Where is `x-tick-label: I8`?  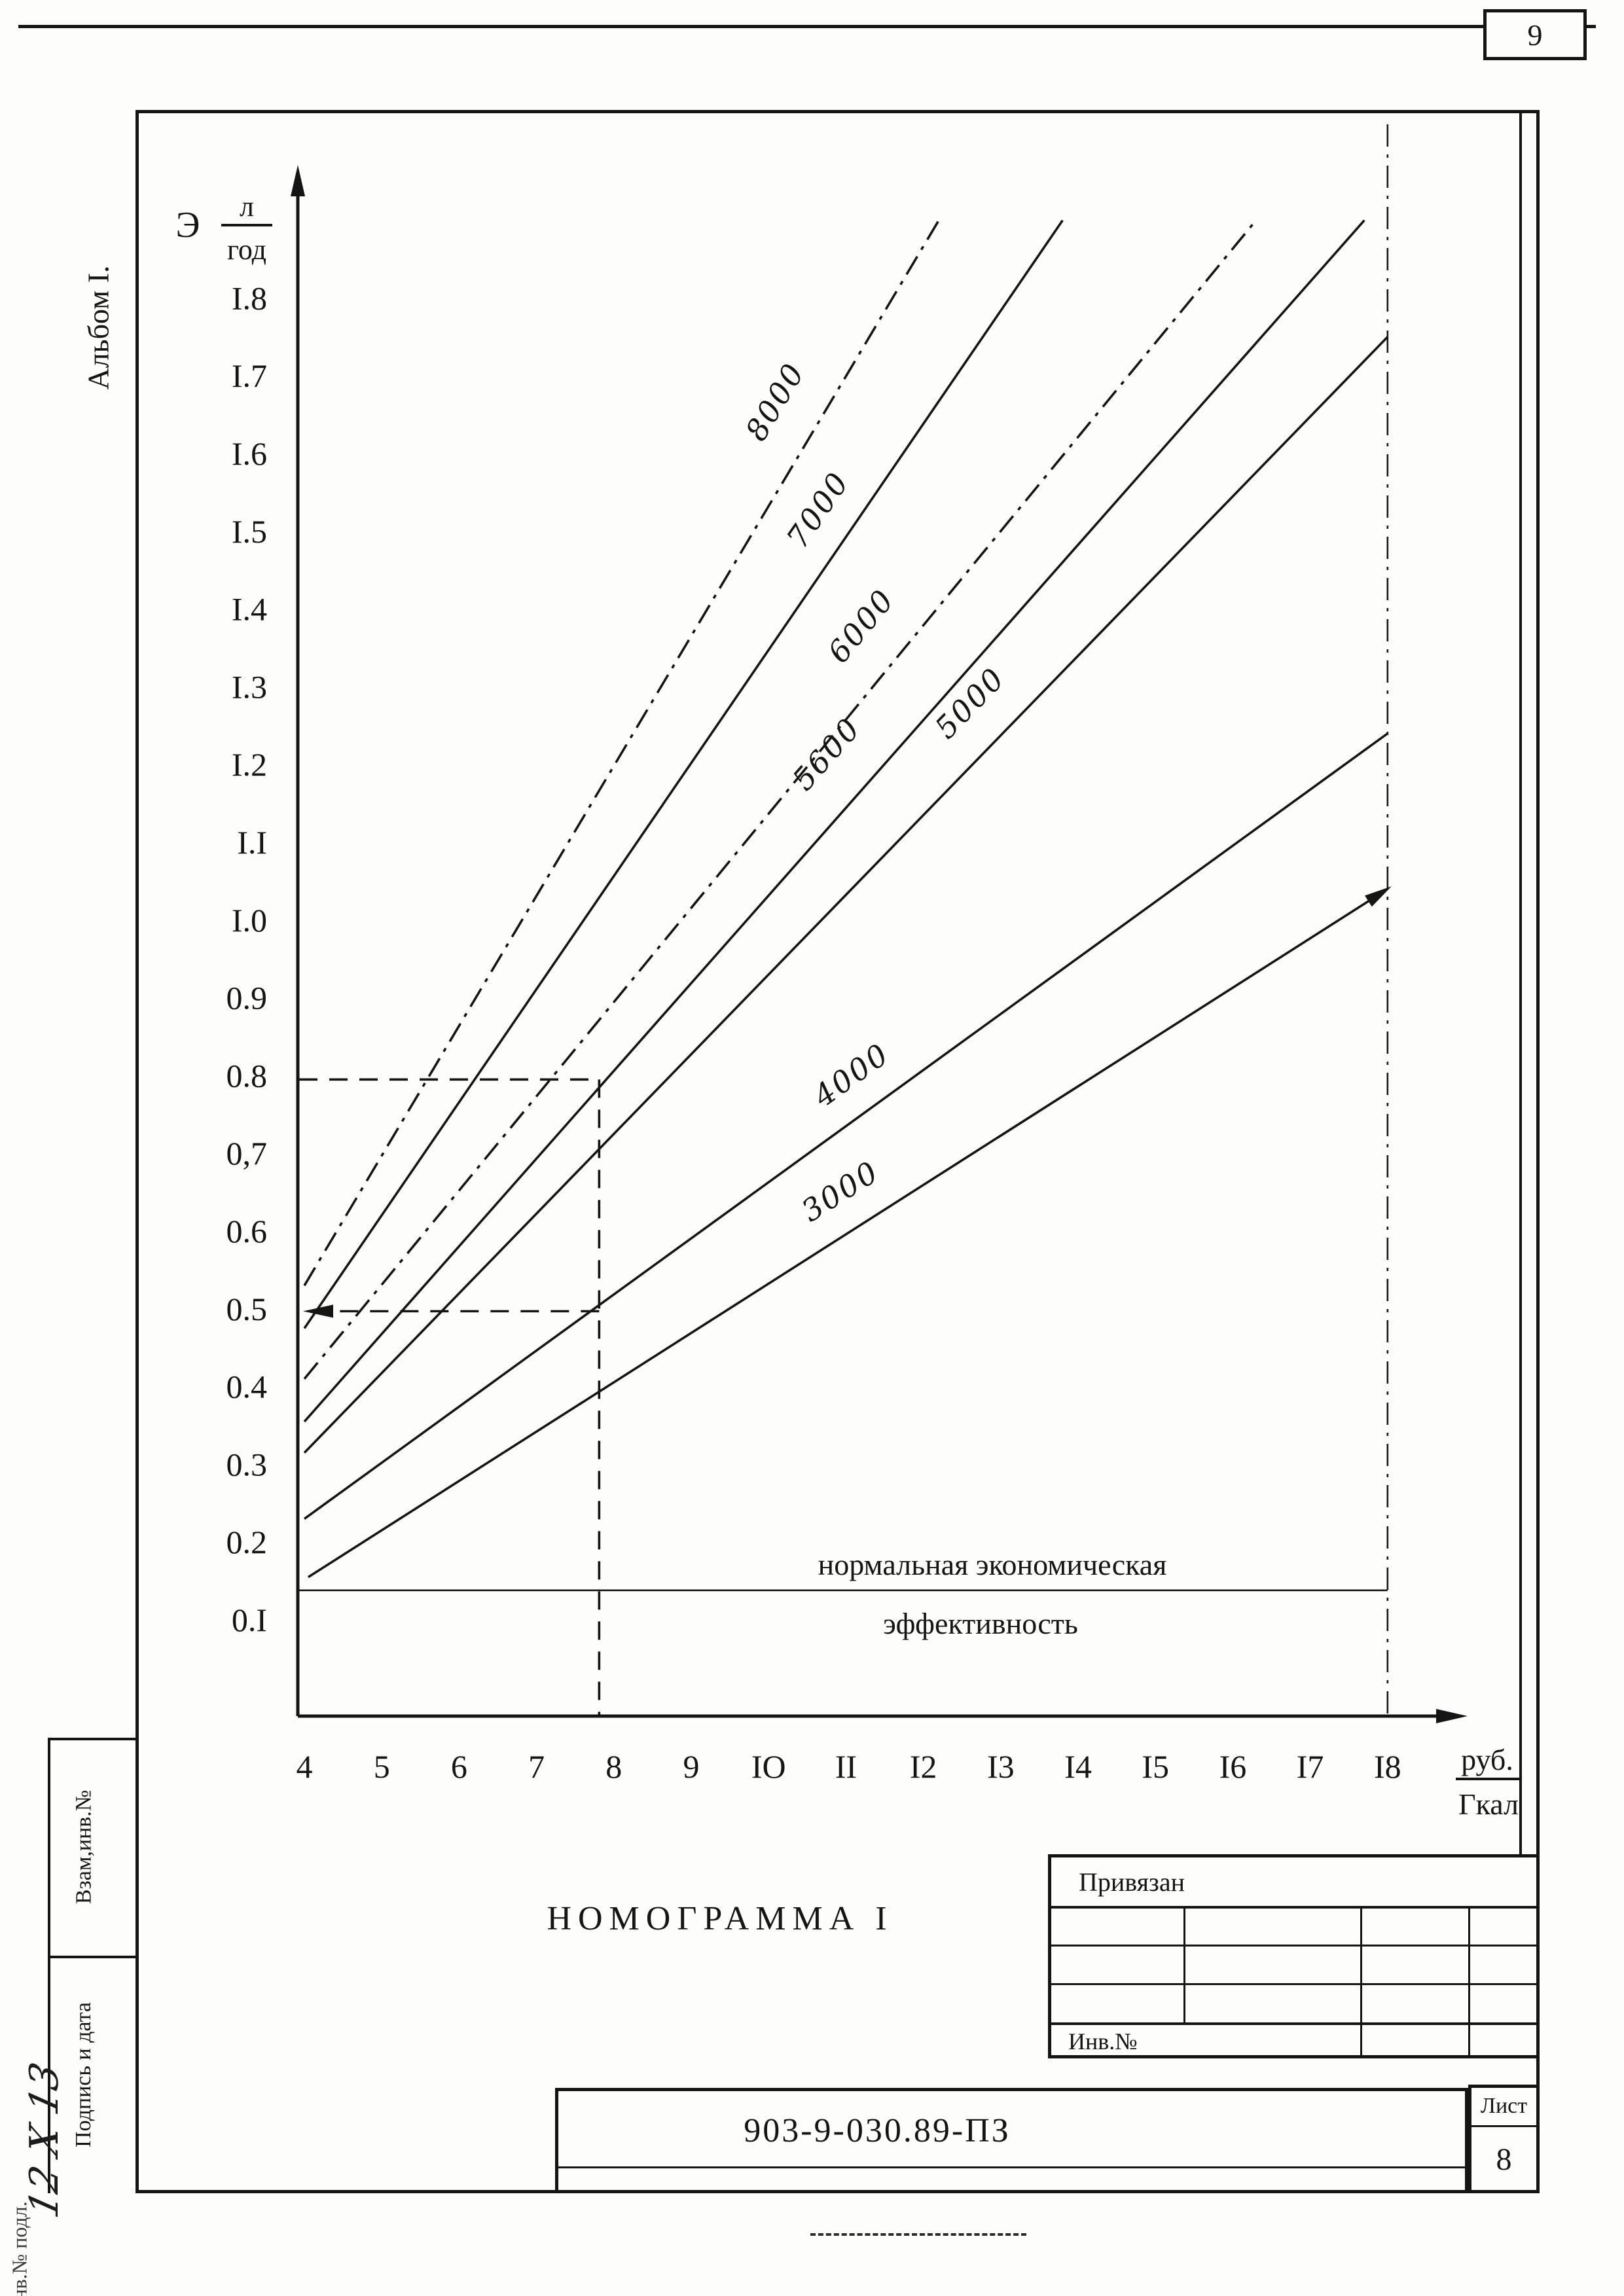
x-tick-label: I8 is located at coordinates (1387, 1766).